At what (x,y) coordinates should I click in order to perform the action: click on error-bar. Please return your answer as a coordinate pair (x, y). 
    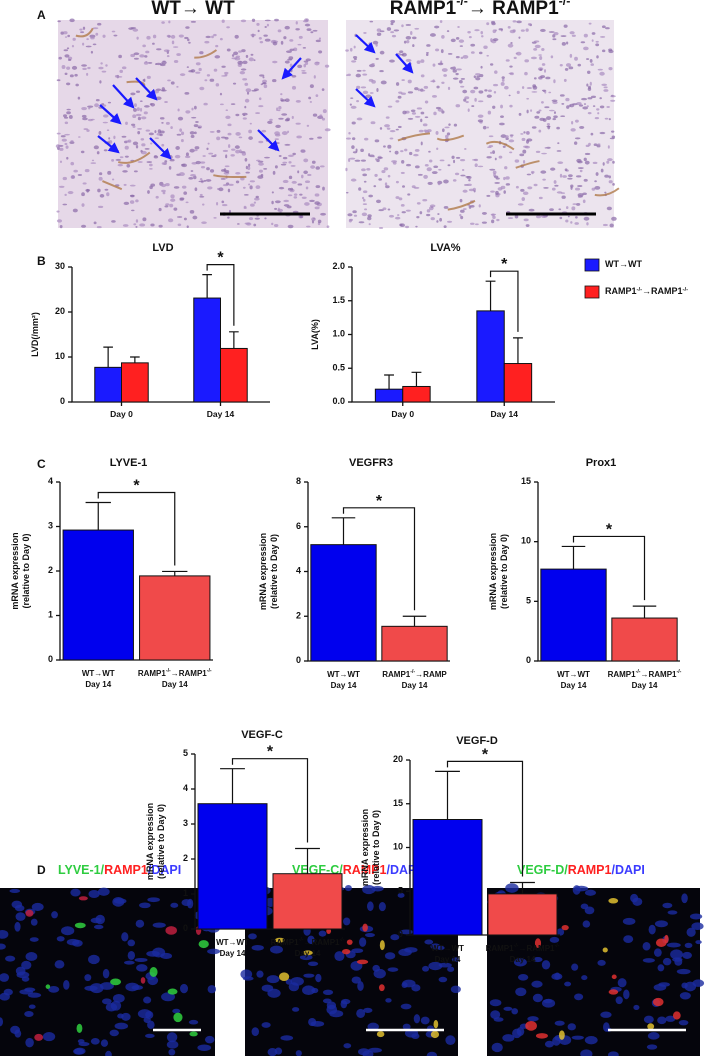
    Looking at the image, I should click on (447, 795).